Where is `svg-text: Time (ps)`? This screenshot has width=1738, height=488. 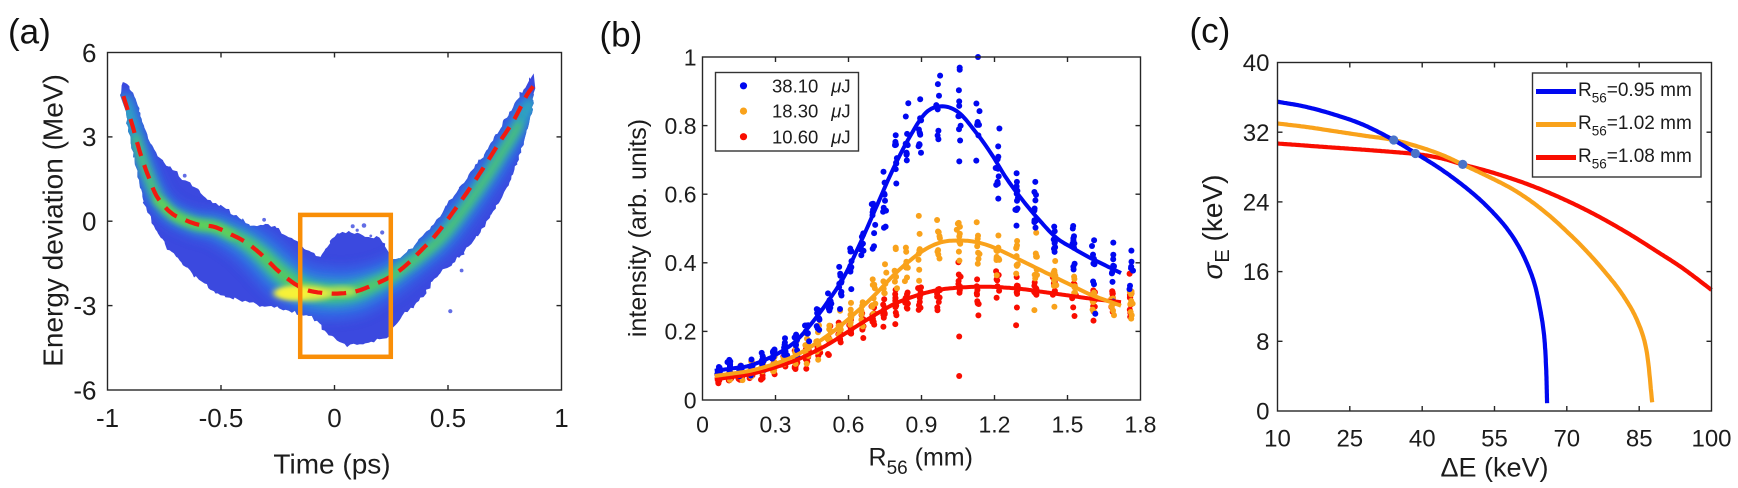 svg-text: Time (ps) is located at coordinates (331, 464).